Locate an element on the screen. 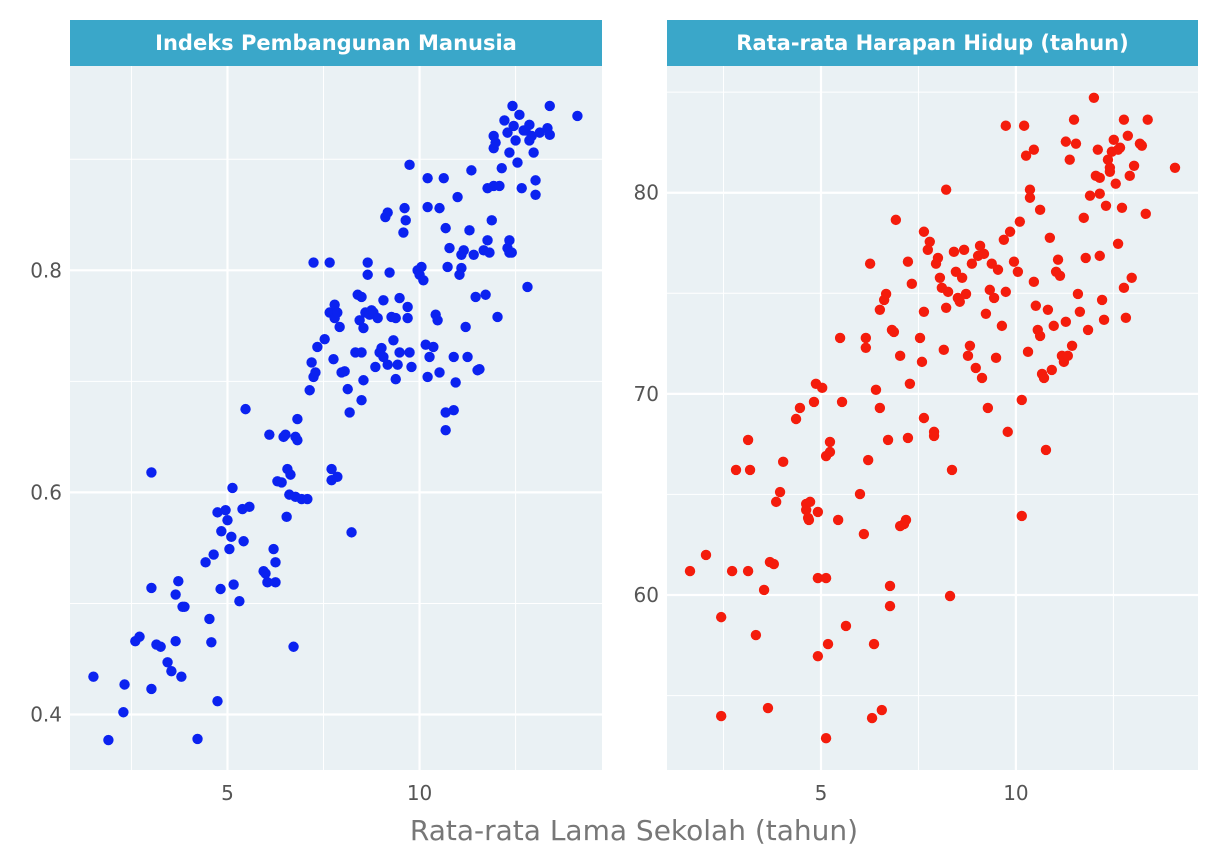 Image resolution: width=1216 pixels, height=864 pixels. x-tick-label: 10 is located at coordinates (1015, 793).